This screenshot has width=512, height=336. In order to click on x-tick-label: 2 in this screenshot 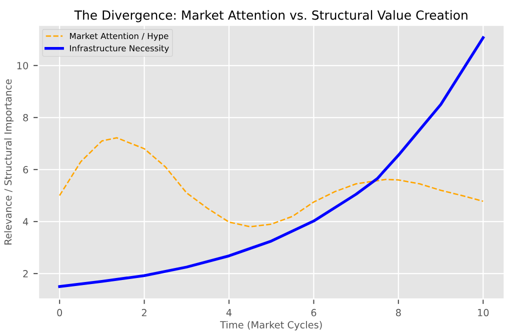, I will do `click(144, 312)`.